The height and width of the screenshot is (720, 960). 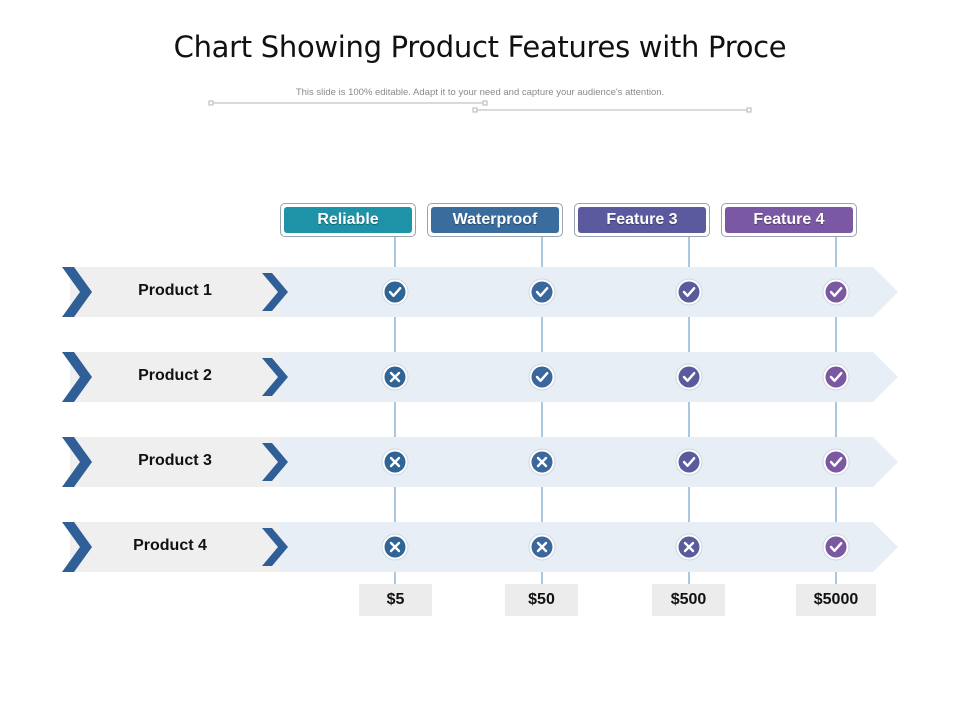 I want to click on feature-header-label: Feature 4, so click(x=789, y=220).